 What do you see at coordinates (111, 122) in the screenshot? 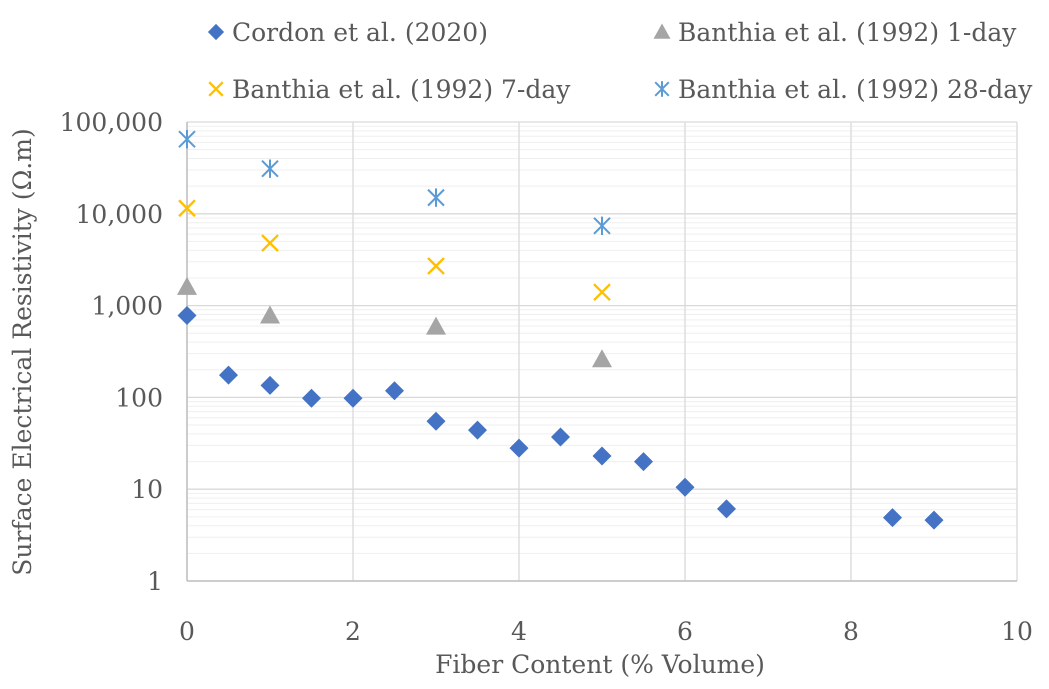
I see `y-tick-label: 100,000` at bounding box center [111, 122].